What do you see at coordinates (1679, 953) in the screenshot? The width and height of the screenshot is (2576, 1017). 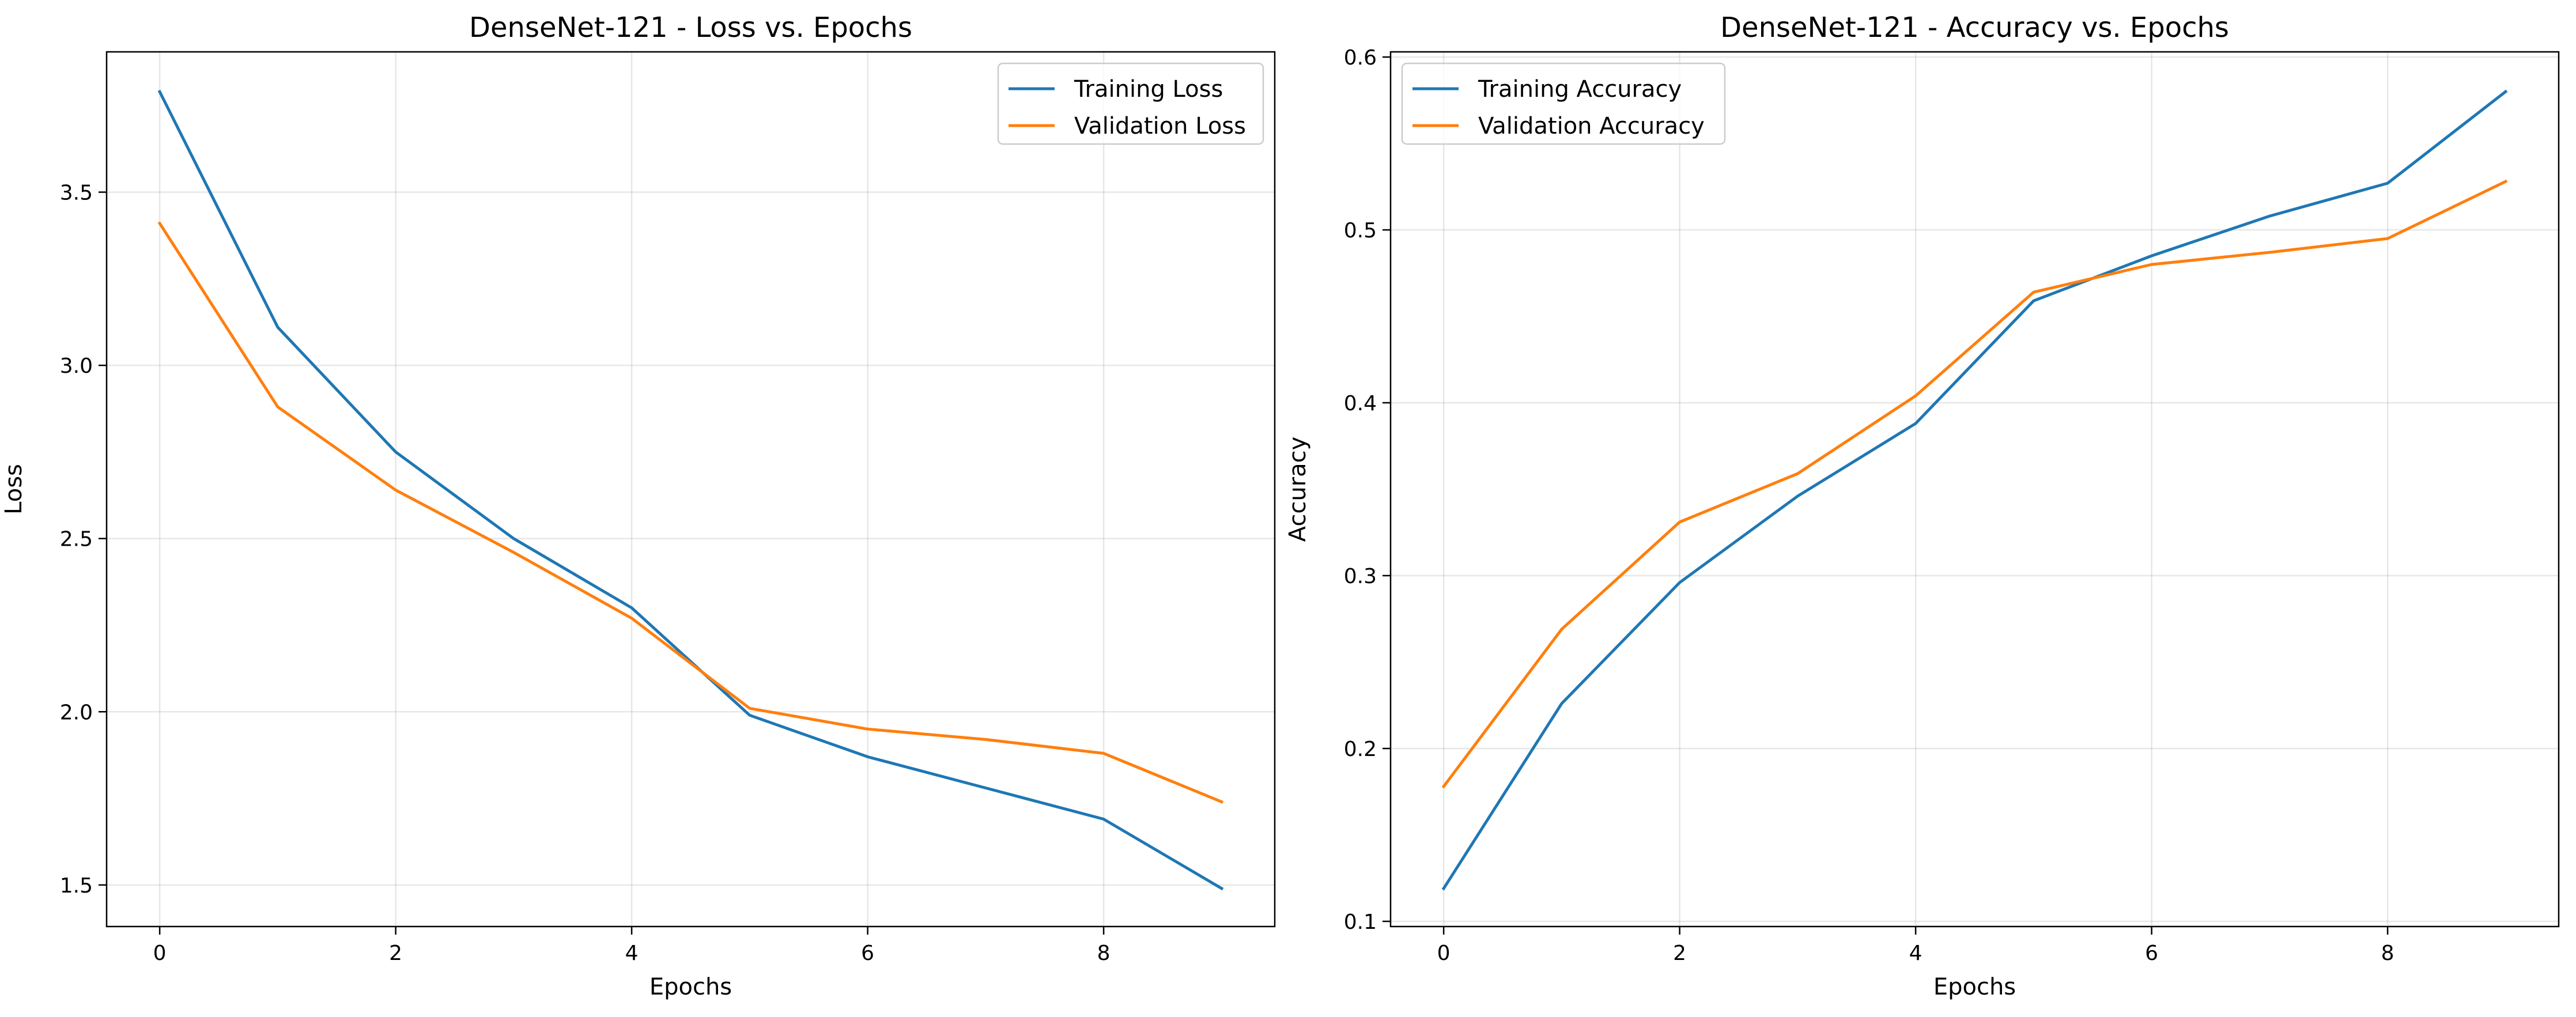 I see `accuracy-x-tick-label: 2` at bounding box center [1679, 953].